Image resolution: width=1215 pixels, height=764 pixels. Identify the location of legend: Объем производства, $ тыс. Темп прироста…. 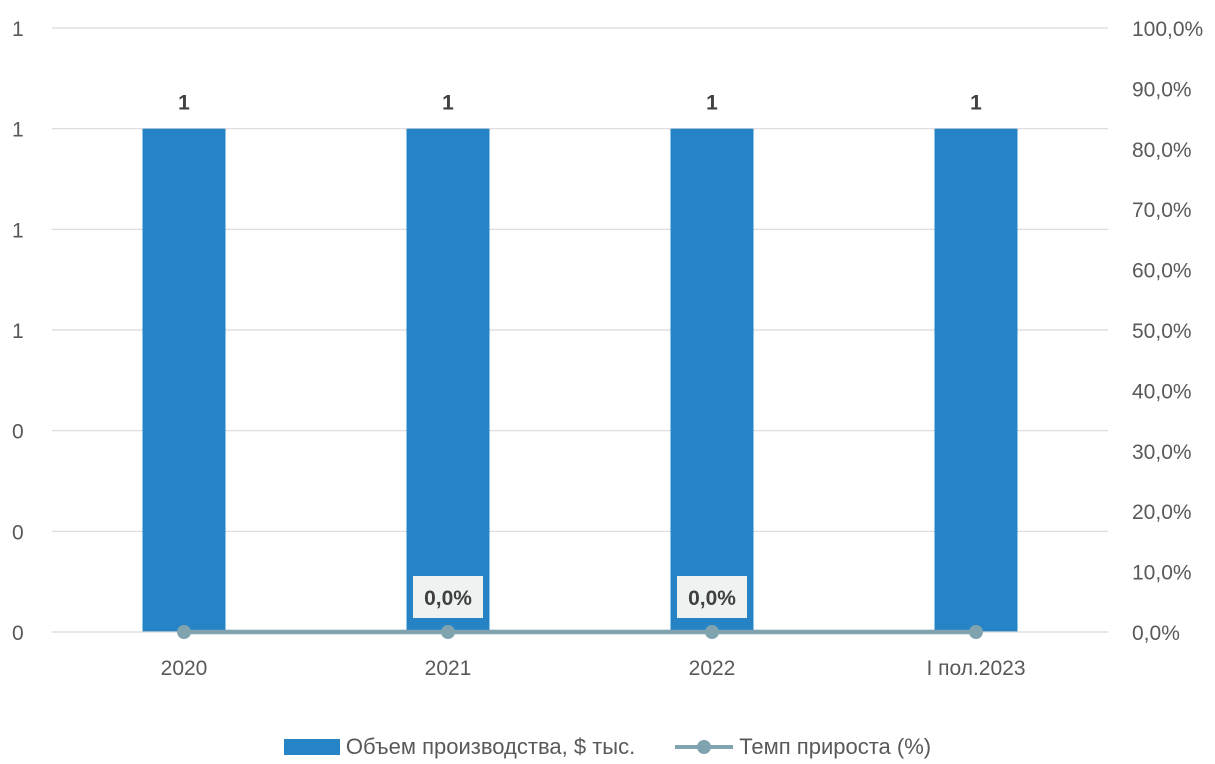
(607, 747).